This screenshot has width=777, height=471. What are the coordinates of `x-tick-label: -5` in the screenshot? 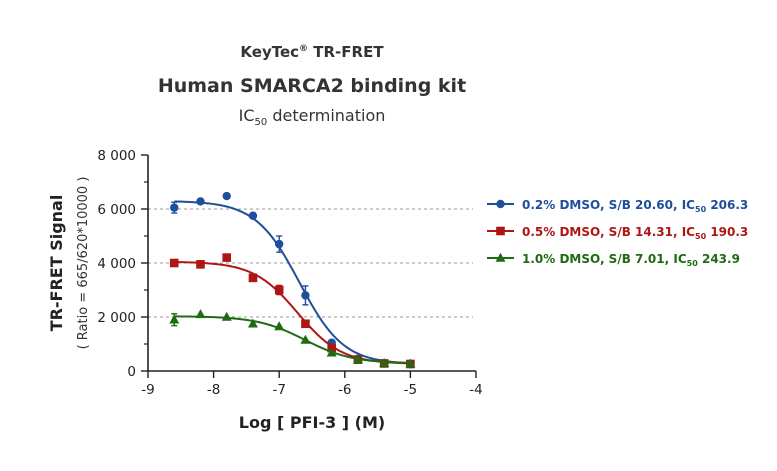 It's located at (410, 390).